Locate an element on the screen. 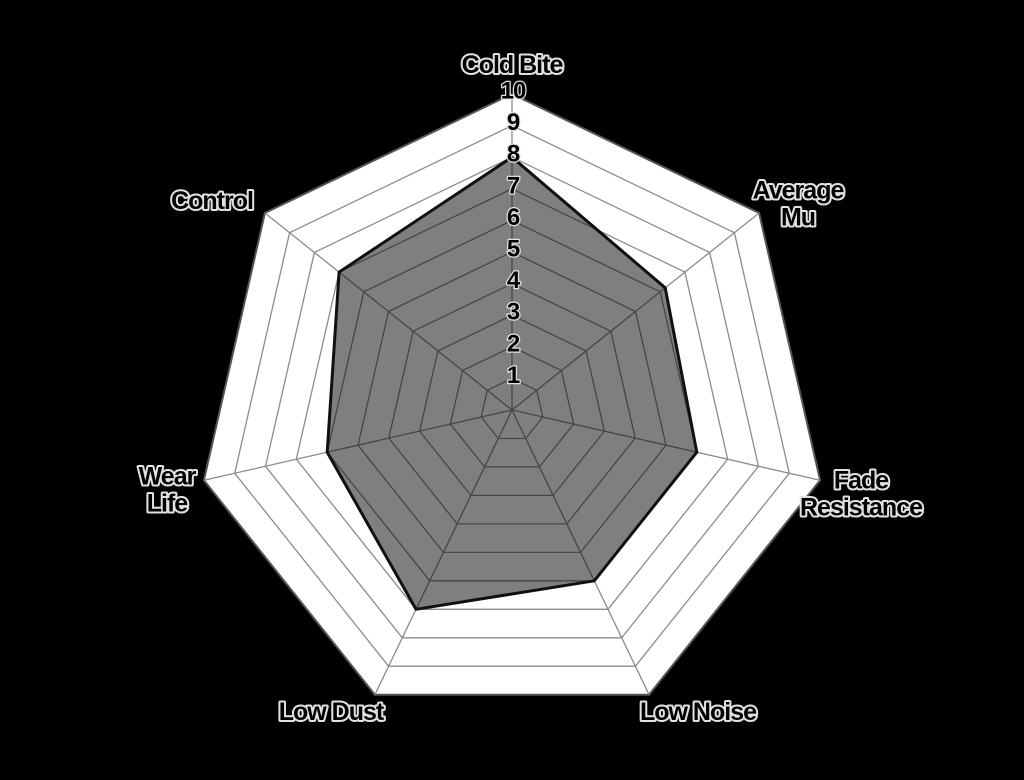  axis-label-control: Control is located at coordinates (212, 201).